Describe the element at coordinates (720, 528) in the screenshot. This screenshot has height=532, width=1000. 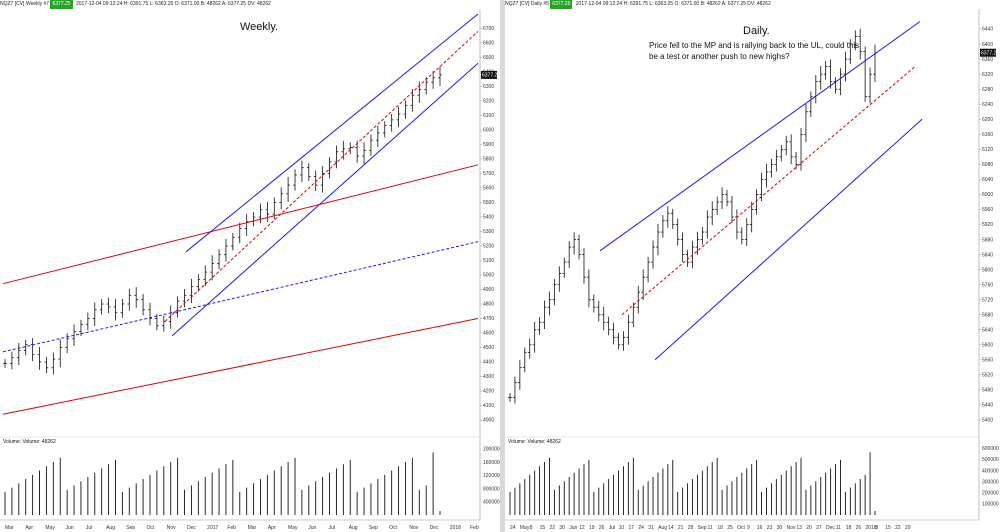
I see `time-tick-label: 18` at that location.